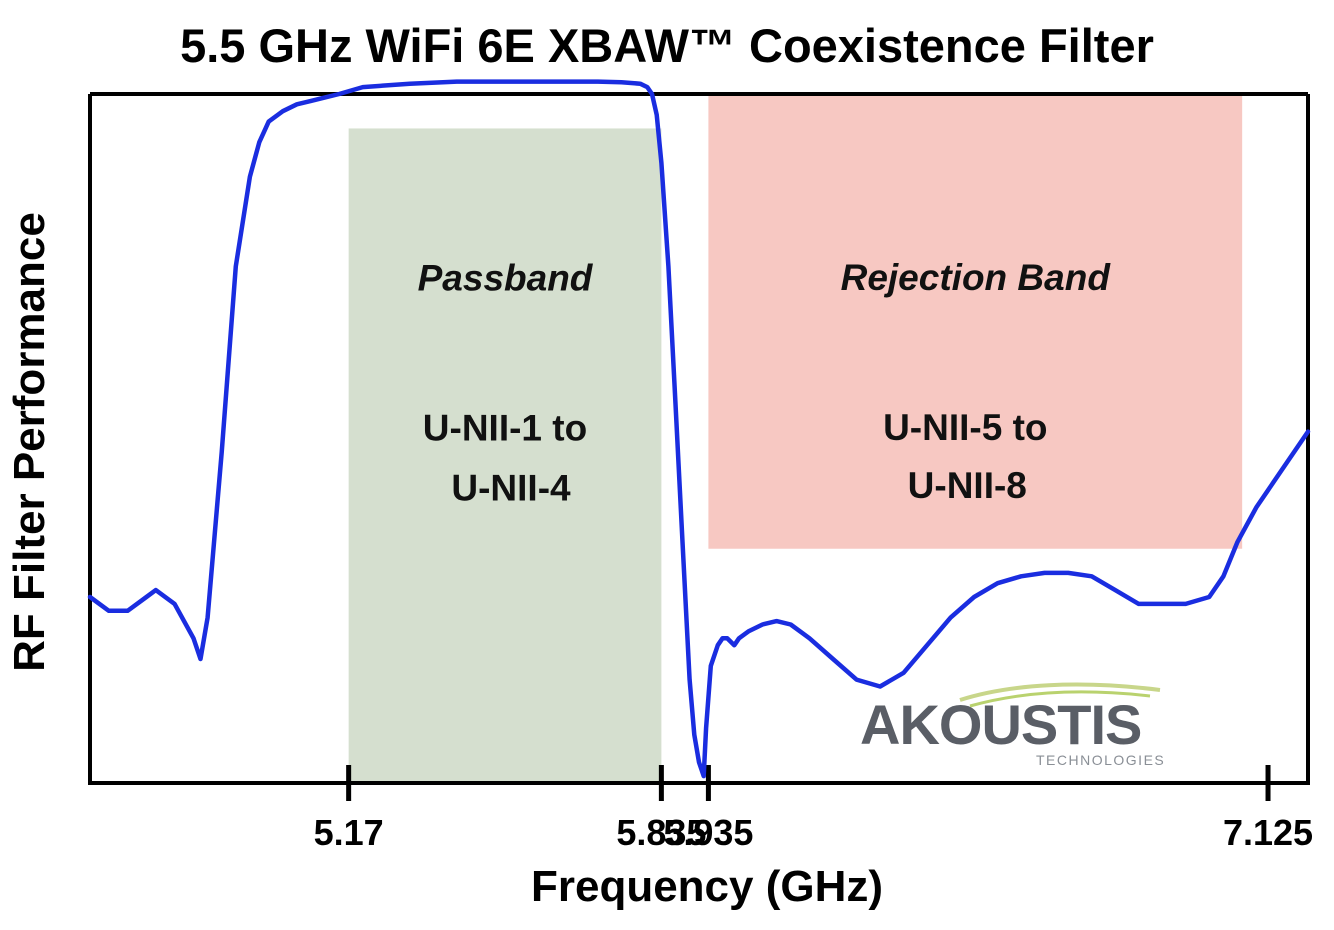  What do you see at coordinates (1268, 832) in the screenshot?
I see `x-tick-label-3: 7.125` at bounding box center [1268, 832].